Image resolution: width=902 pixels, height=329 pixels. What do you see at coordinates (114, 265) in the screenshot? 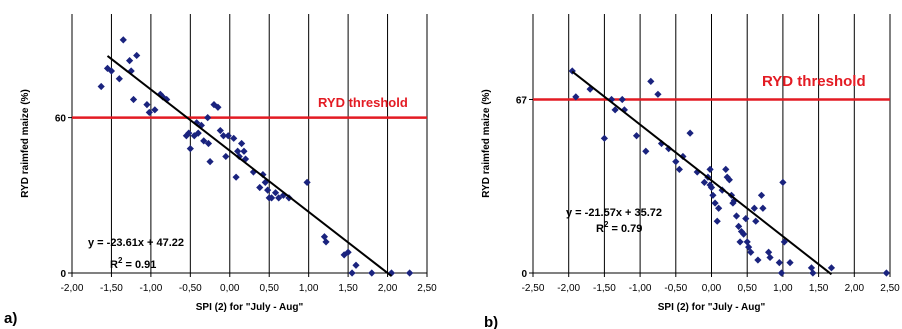
I see `r-squared-symbol: R` at bounding box center [114, 265].